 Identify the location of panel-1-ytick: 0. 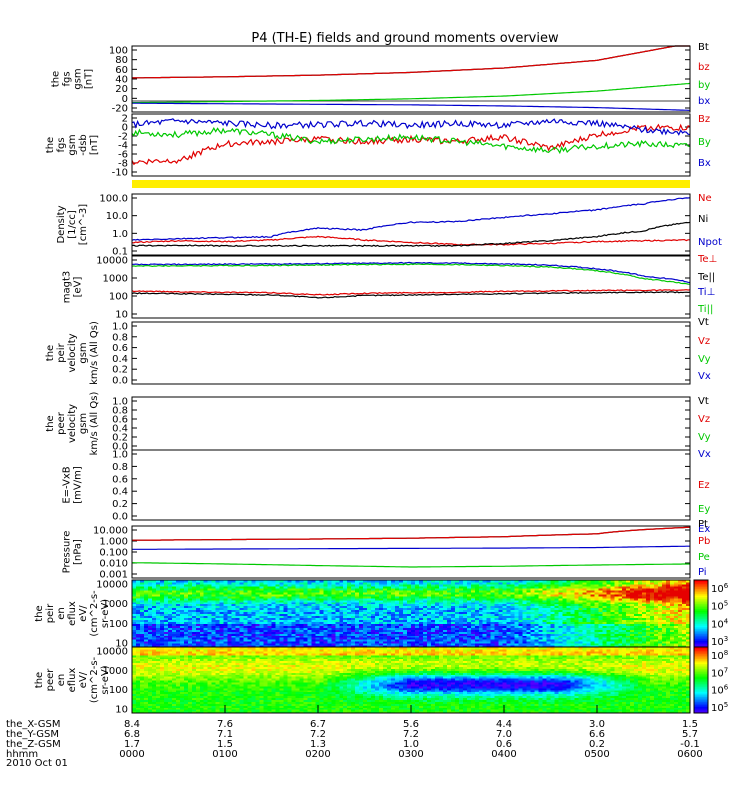
(125, 128).